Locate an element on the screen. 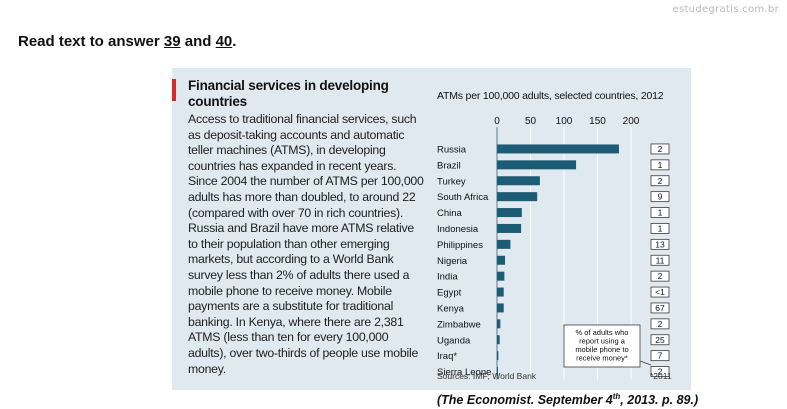  question-link-39: 39 is located at coordinates (172, 41).